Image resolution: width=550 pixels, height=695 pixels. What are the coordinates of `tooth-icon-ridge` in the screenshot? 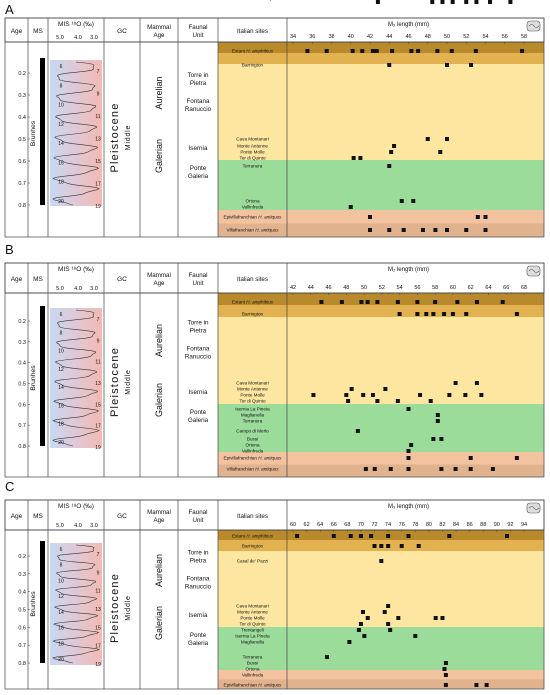 It's located at (534, 271).